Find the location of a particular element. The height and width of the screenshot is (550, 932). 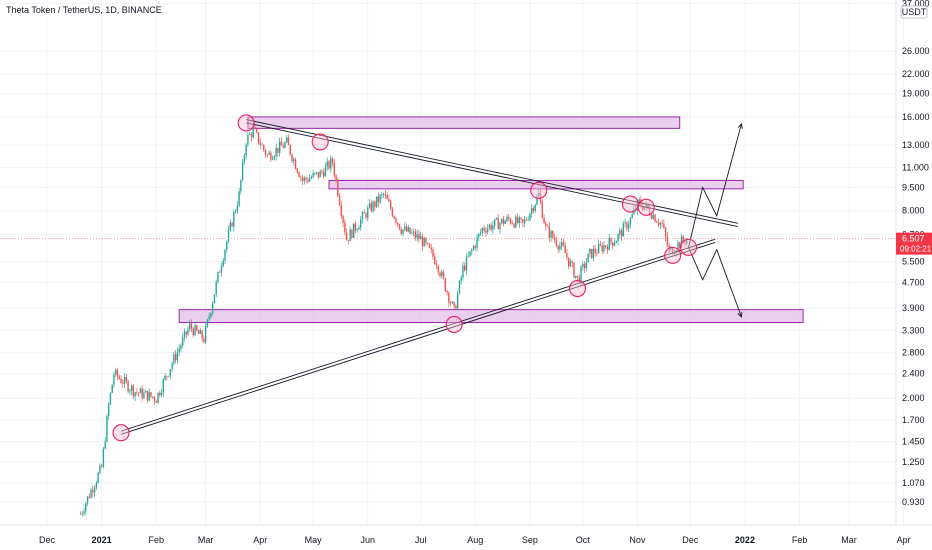

x-tick-label: Sep is located at coordinates (530, 540).